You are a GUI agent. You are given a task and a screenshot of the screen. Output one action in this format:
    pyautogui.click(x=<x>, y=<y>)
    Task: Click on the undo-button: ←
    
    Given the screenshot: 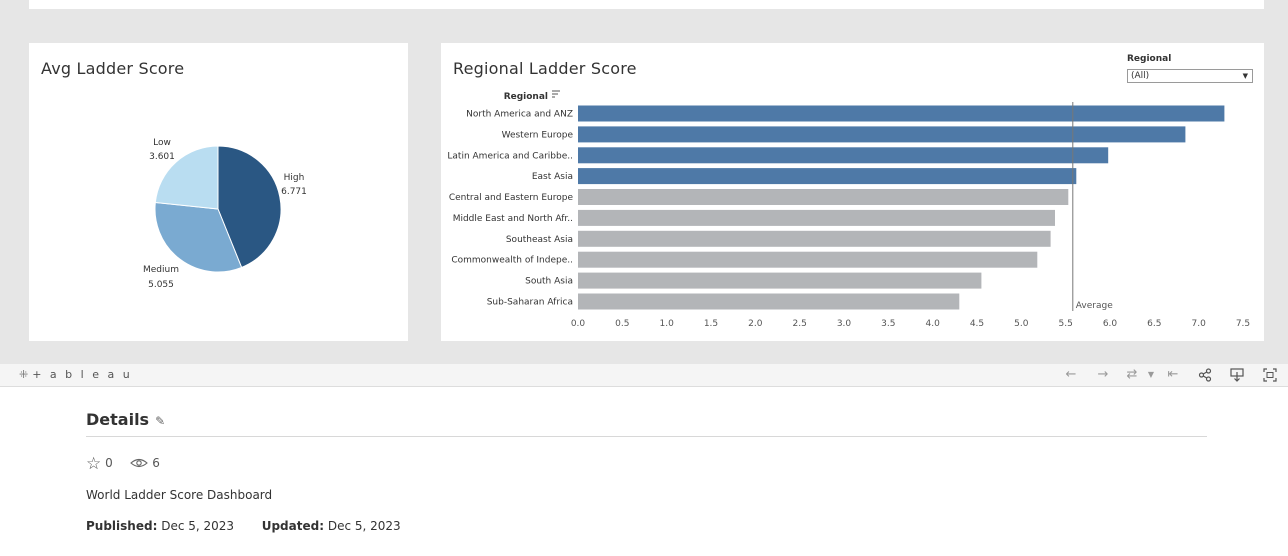 What is the action you would take?
    pyautogui.click(x=1071, y=375)
    